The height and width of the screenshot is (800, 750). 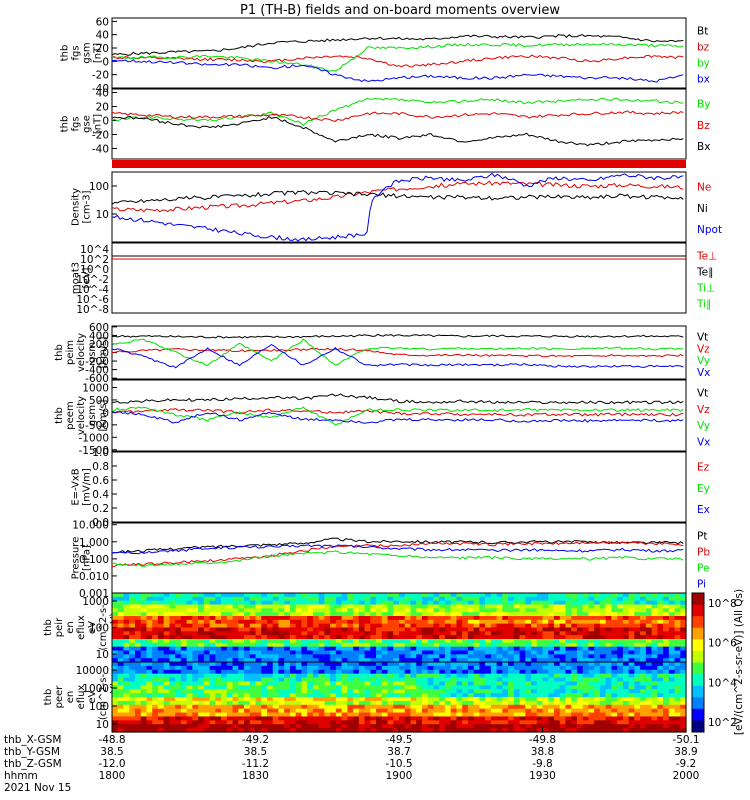 I want to click on peem-velocity-legend-vz: Vz, so click(x=703, y=410).